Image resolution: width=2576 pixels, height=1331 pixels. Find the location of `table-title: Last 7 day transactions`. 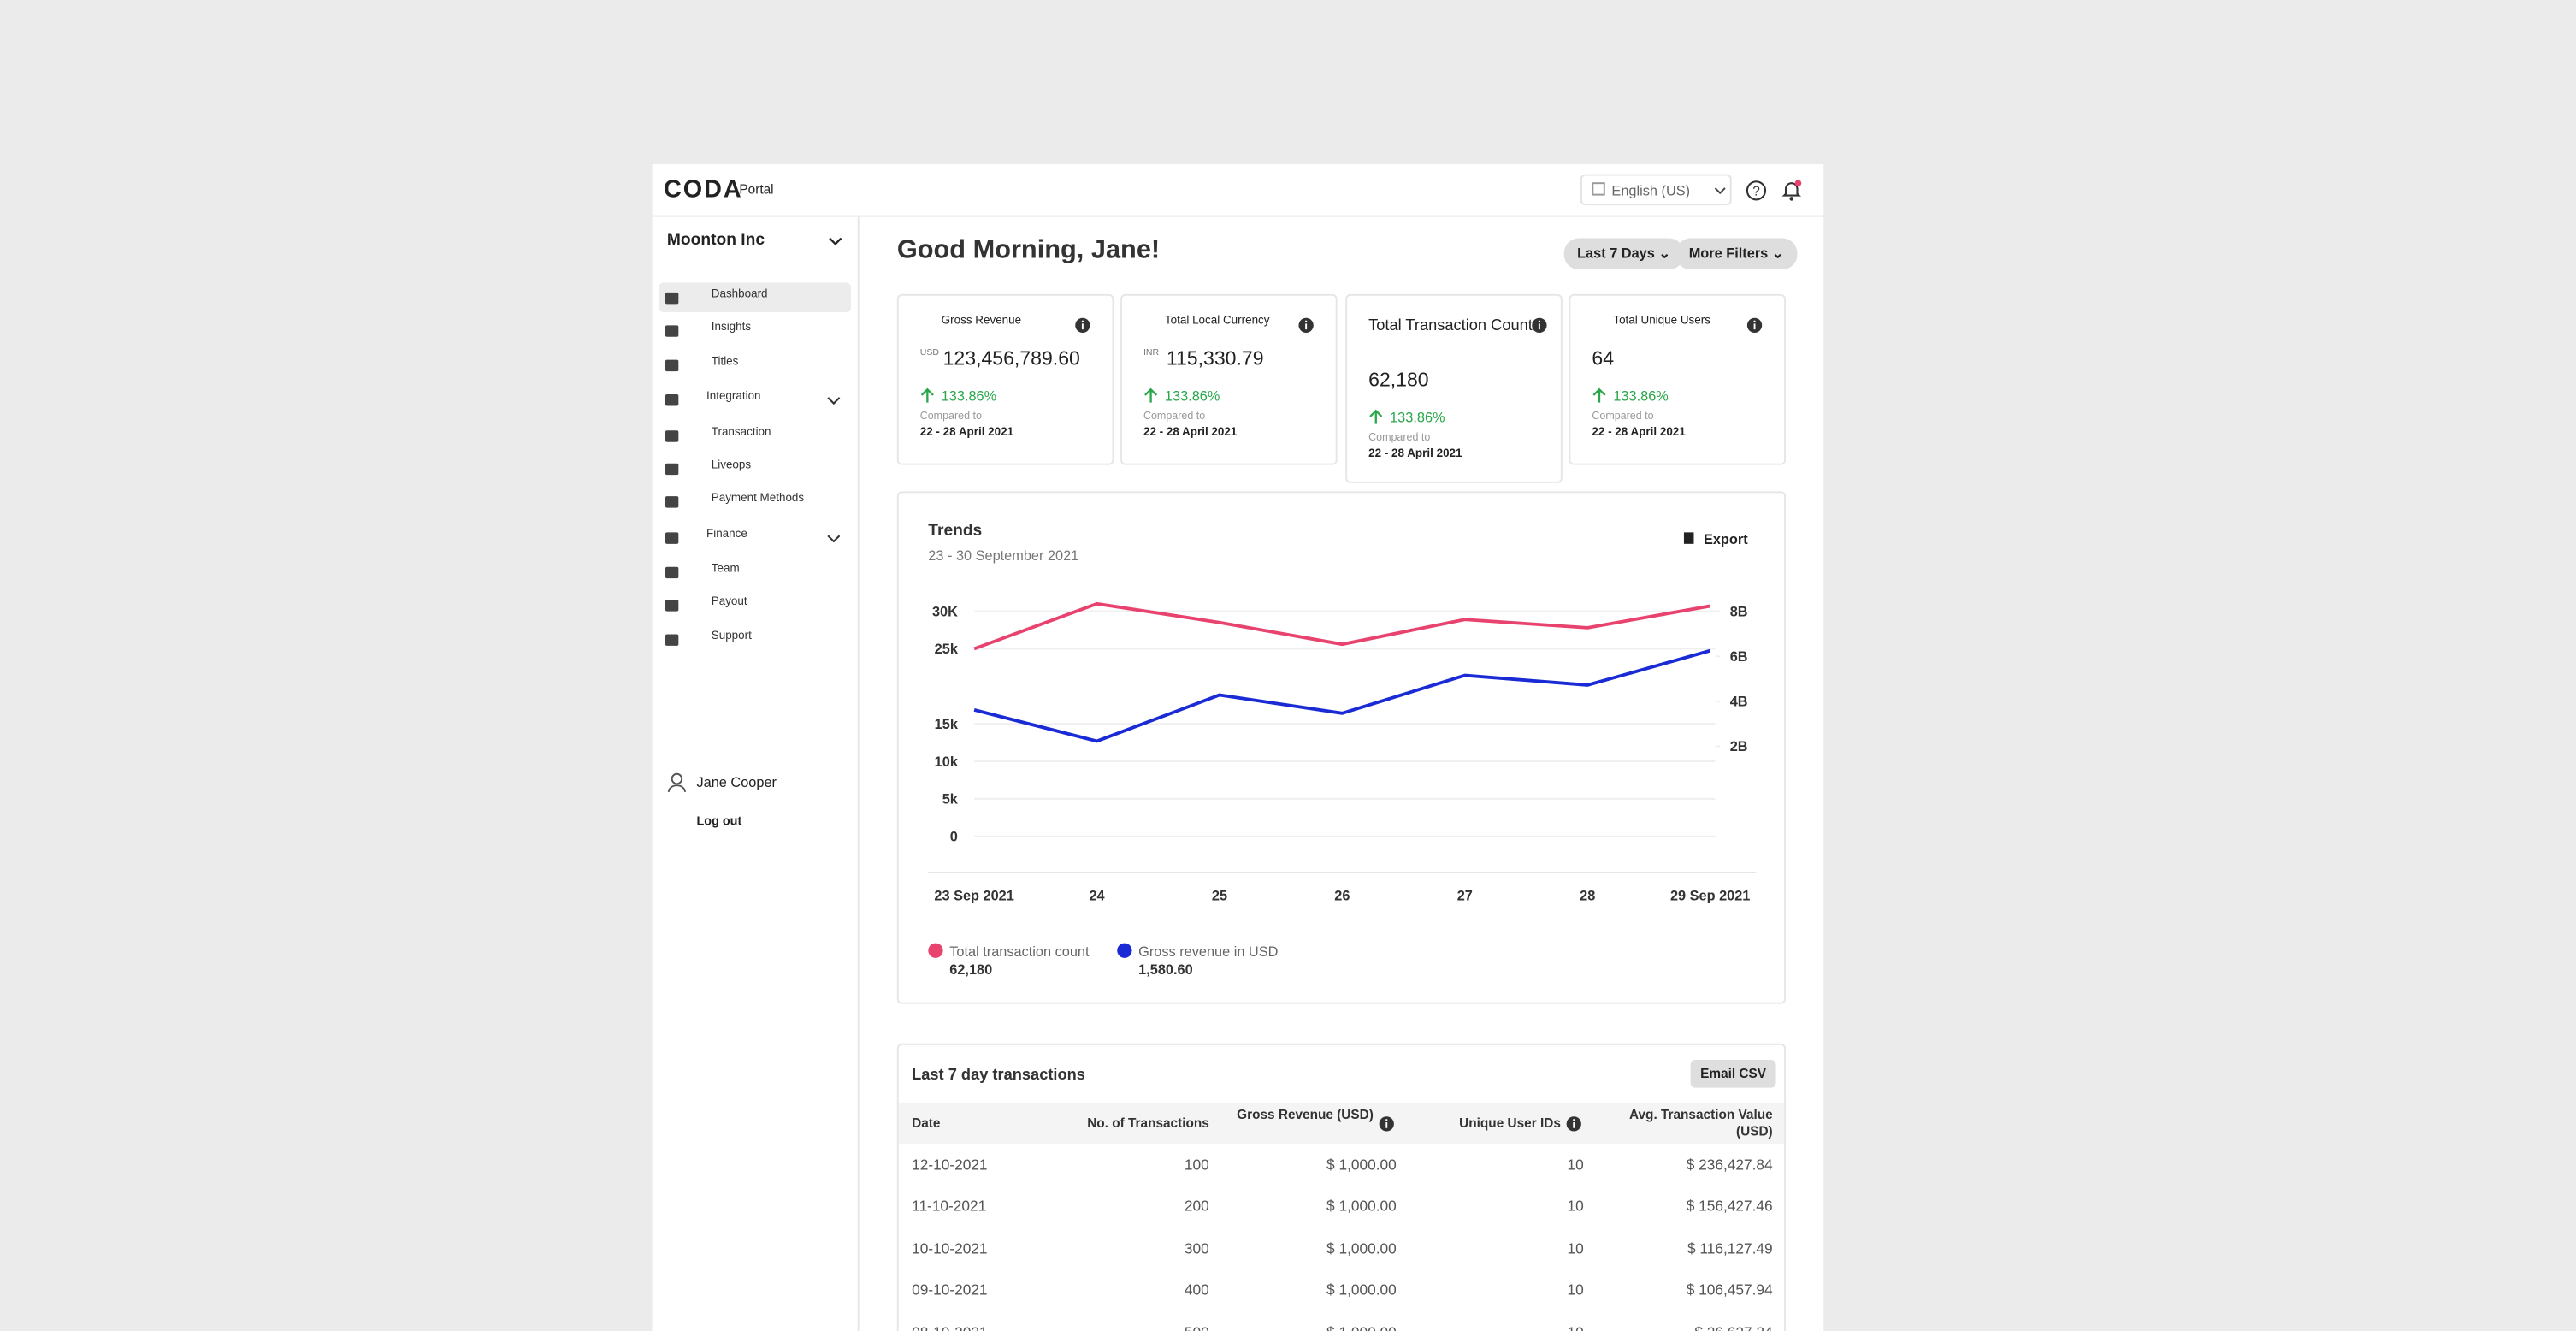

table-title: Last 7 day transactions is located at coordinates (998, 1075).